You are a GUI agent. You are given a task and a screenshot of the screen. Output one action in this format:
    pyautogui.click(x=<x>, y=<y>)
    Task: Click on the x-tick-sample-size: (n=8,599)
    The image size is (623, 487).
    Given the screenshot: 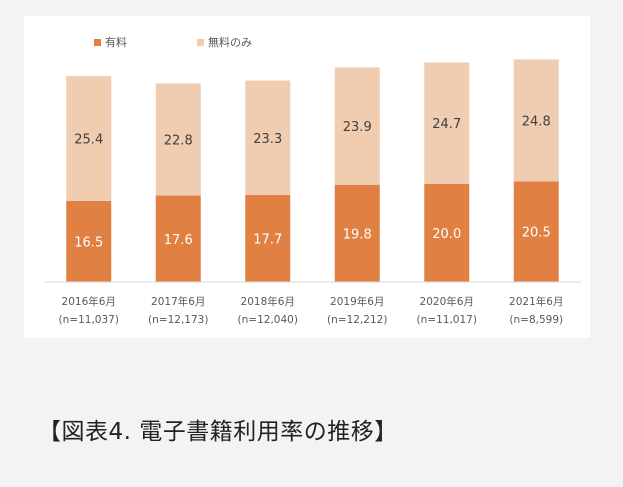 What is the action you would take?
    pyautogui.click(x=536, y=320)
    